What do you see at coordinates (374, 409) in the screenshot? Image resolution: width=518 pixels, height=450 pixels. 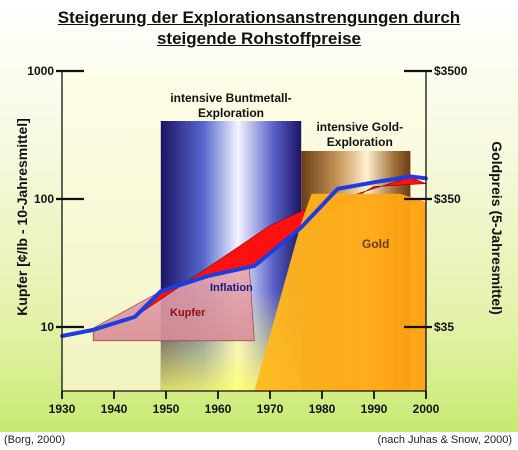 I see `x-tick-label: 1990` at bounding box center [374, 409].